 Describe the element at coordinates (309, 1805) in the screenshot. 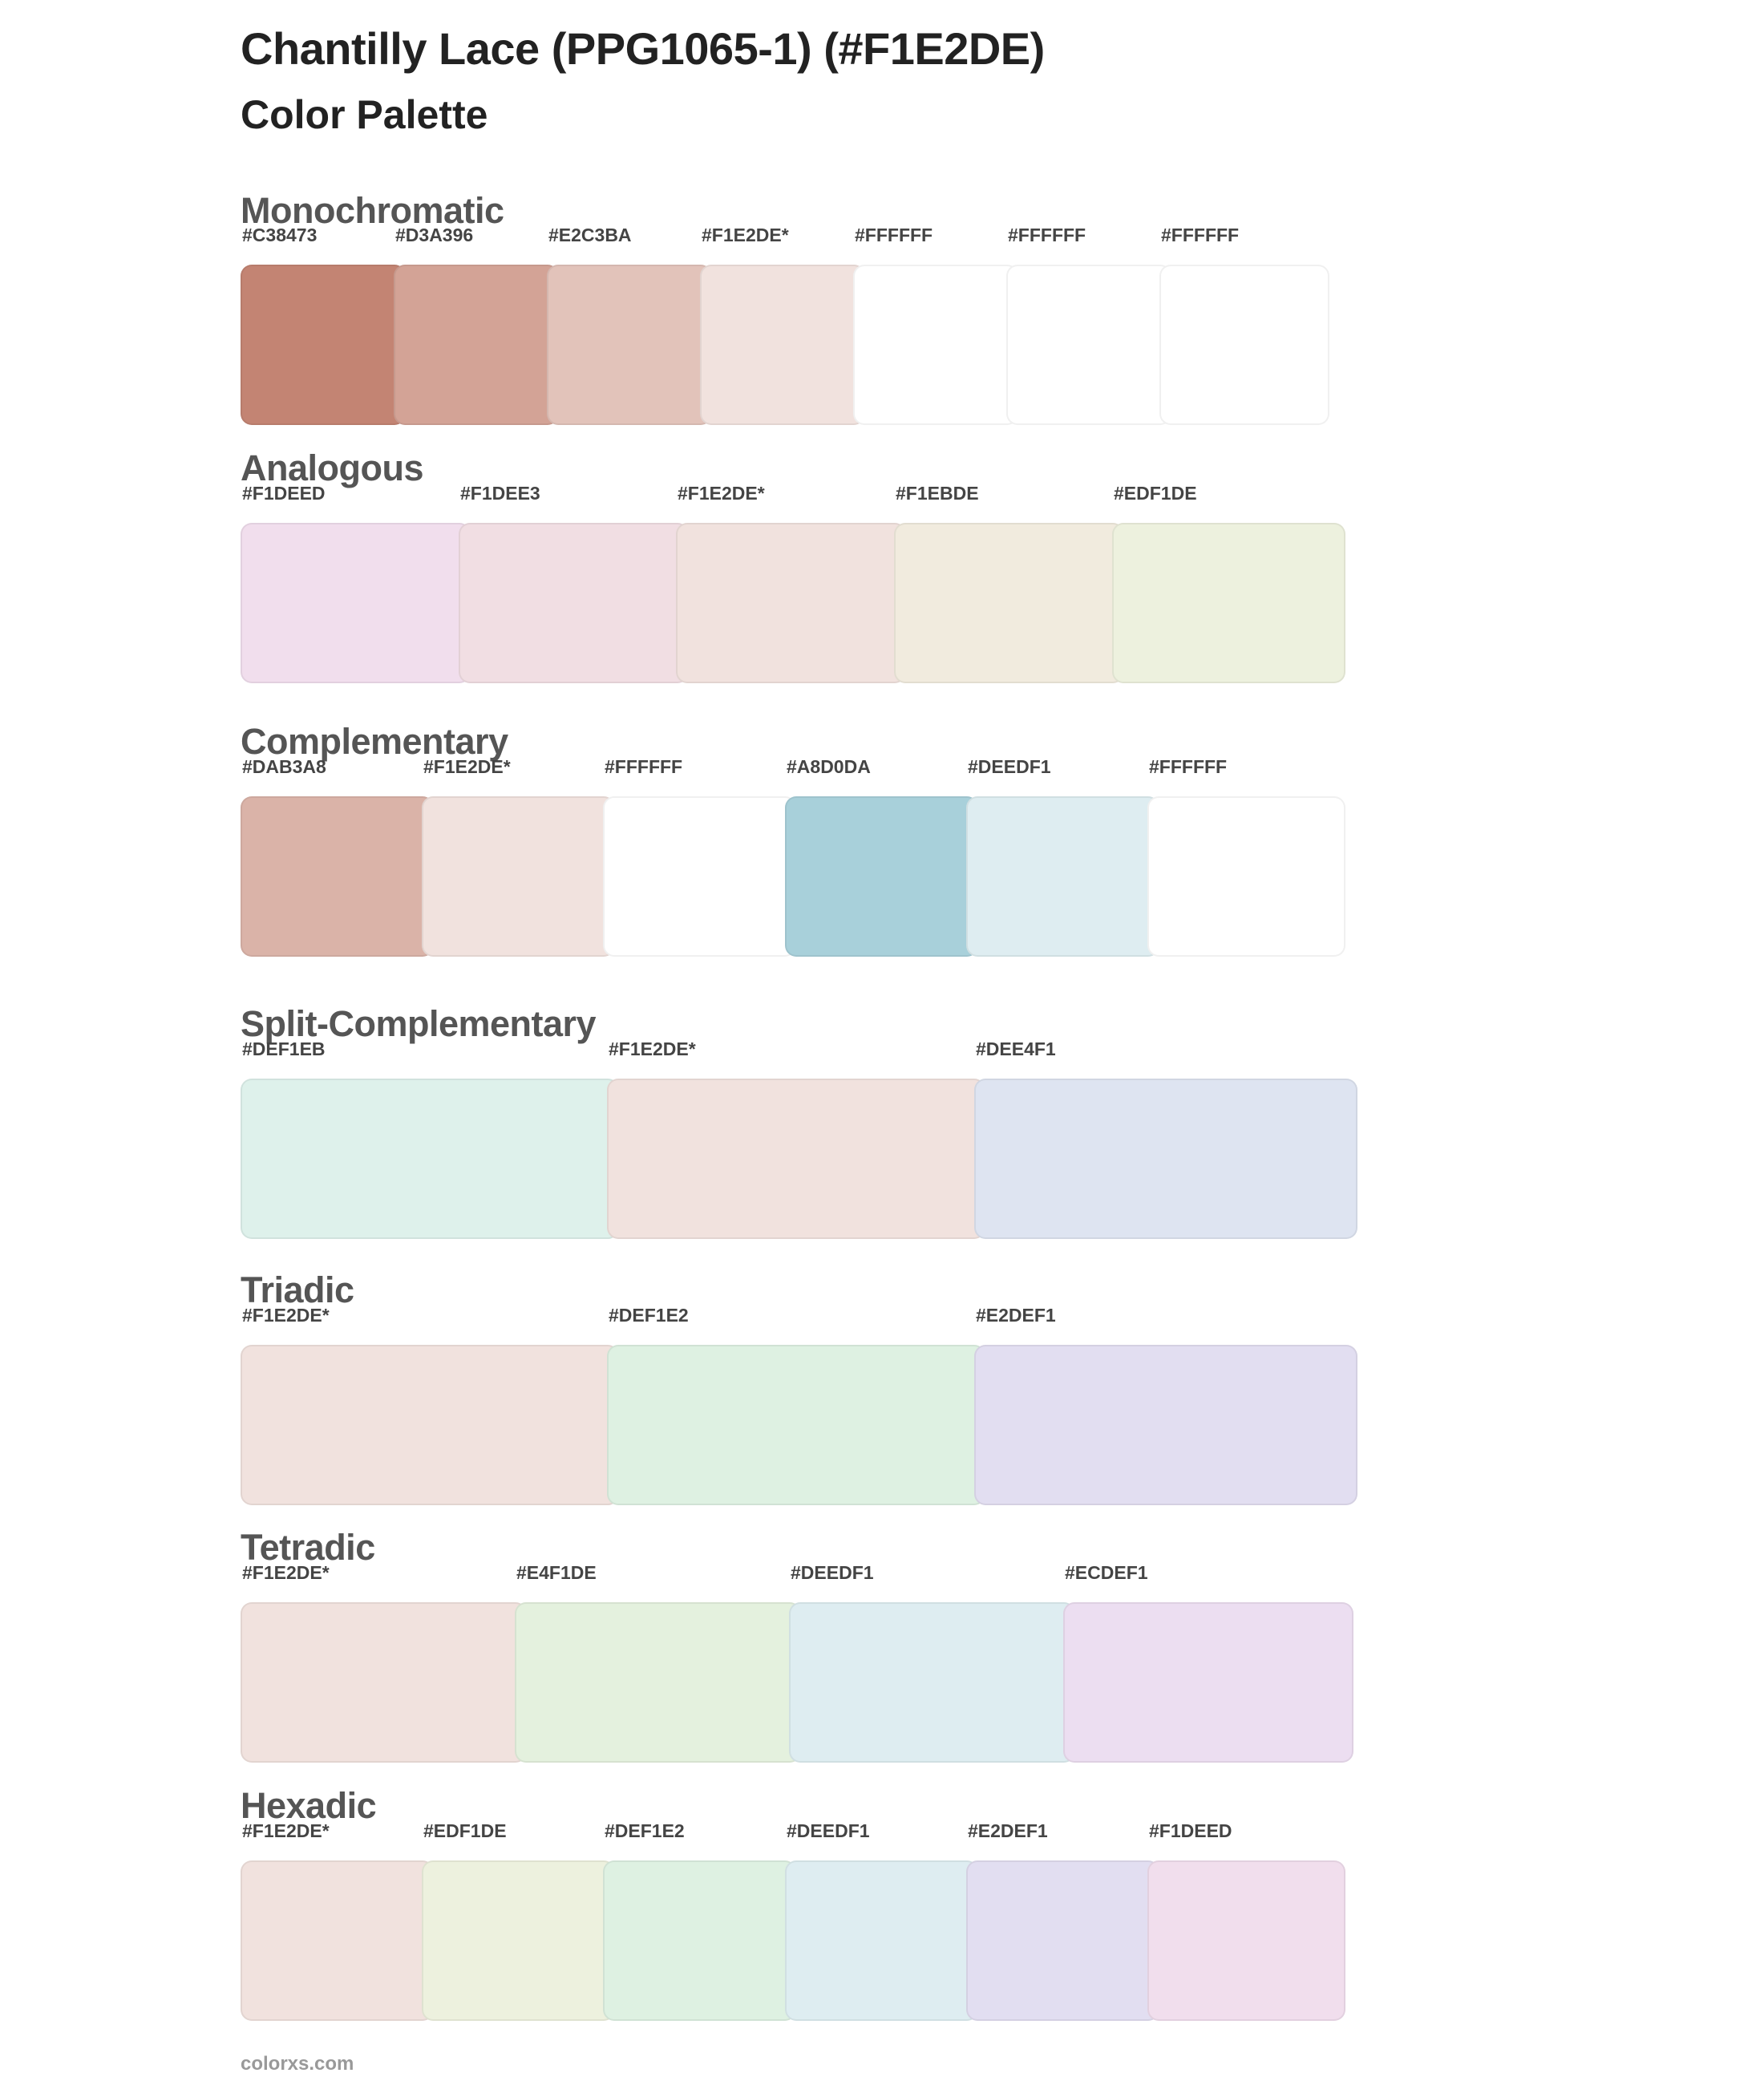

I see `section-heading: Hexadic` at that location.